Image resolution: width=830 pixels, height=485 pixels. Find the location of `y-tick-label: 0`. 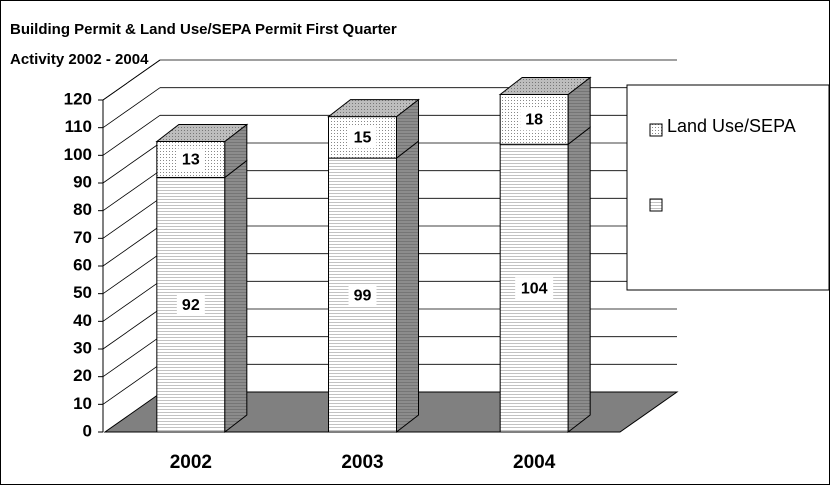

y-tick-label: 0 is located at coordinates (87, 430).